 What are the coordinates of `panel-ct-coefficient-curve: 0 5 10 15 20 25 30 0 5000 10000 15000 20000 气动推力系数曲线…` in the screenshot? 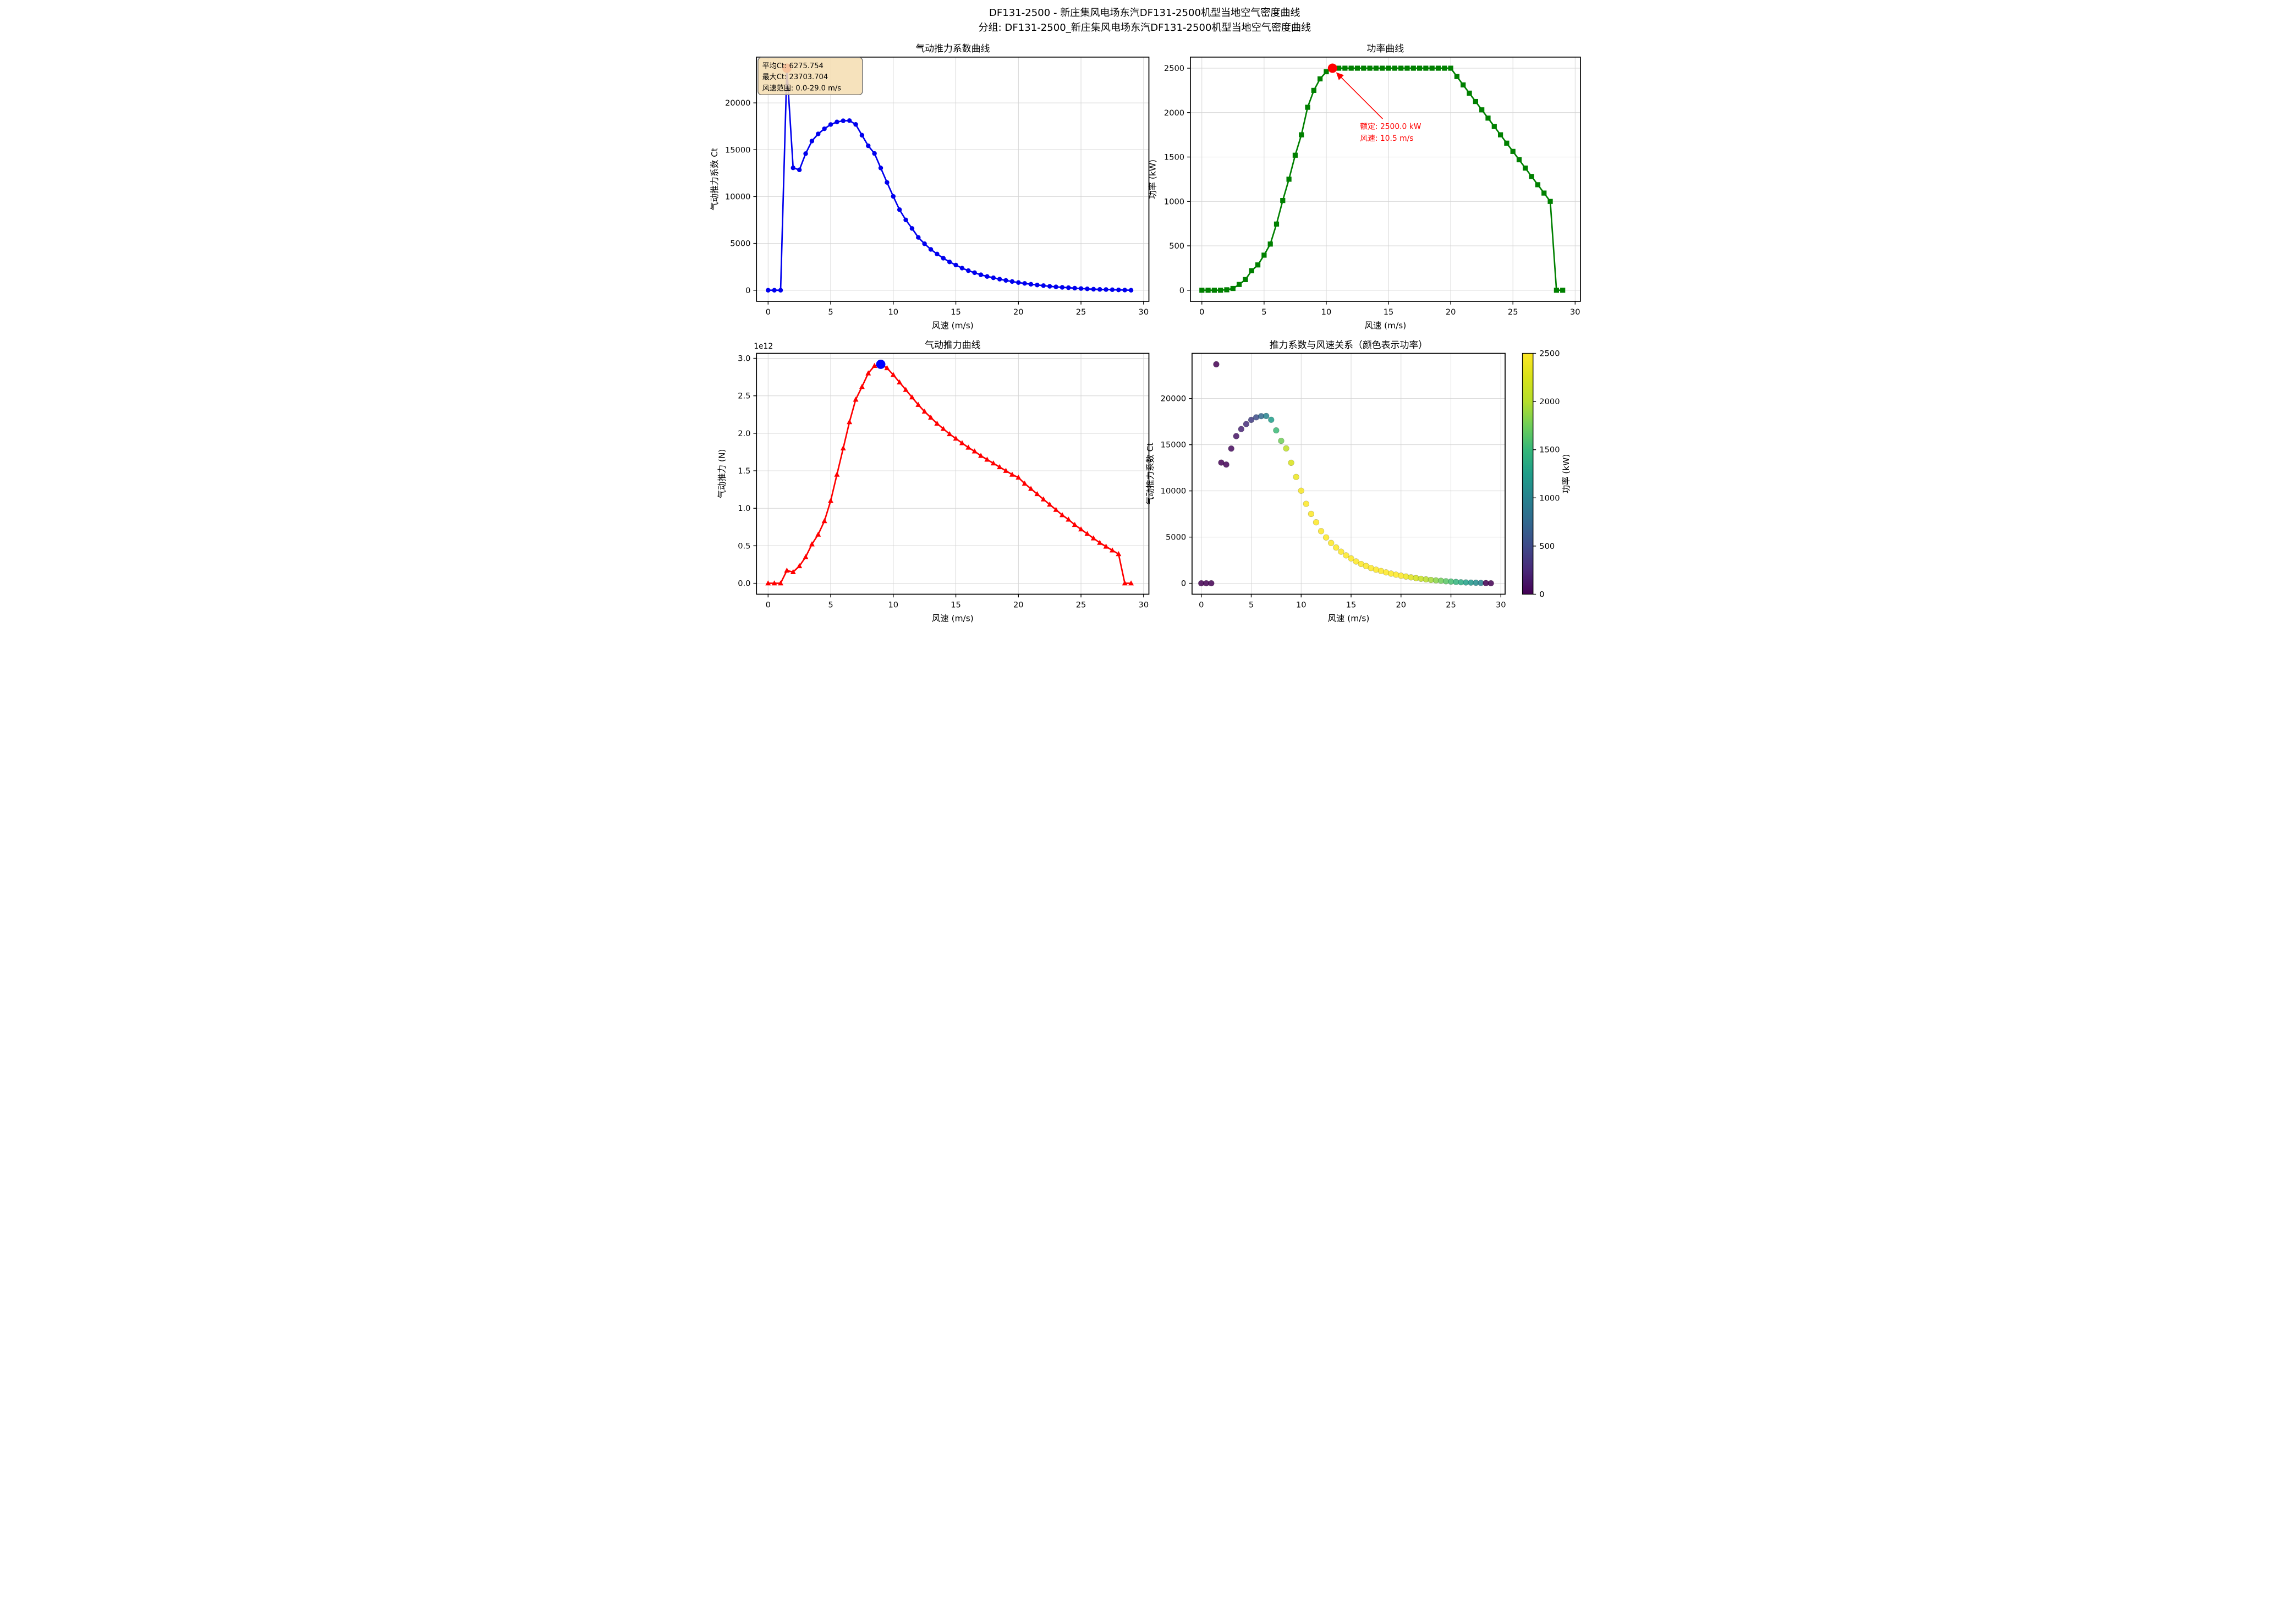 It's located at (930, 187).